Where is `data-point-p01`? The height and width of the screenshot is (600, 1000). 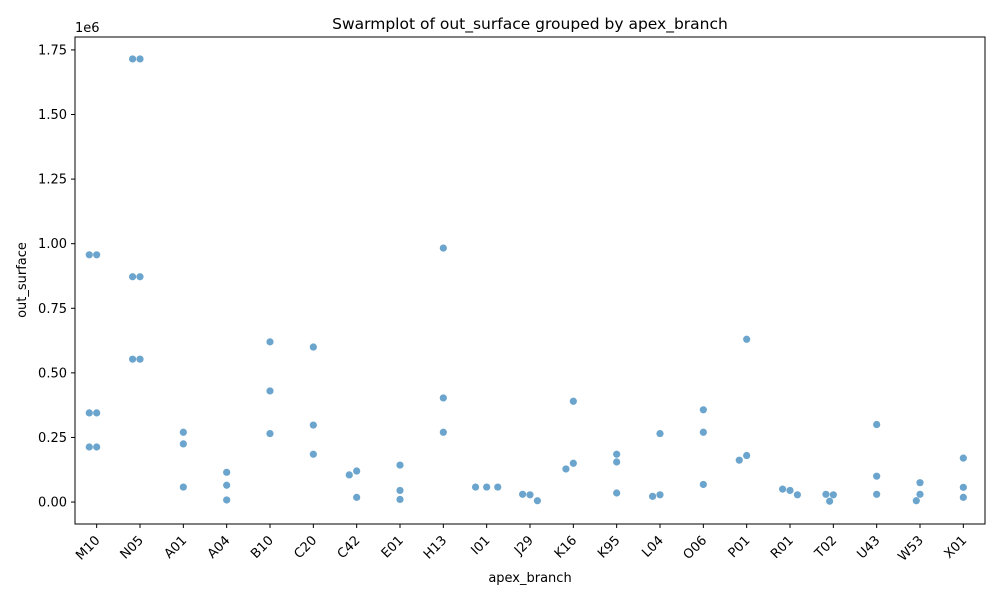 data-point-p01 is located at coordinates (747, 455).